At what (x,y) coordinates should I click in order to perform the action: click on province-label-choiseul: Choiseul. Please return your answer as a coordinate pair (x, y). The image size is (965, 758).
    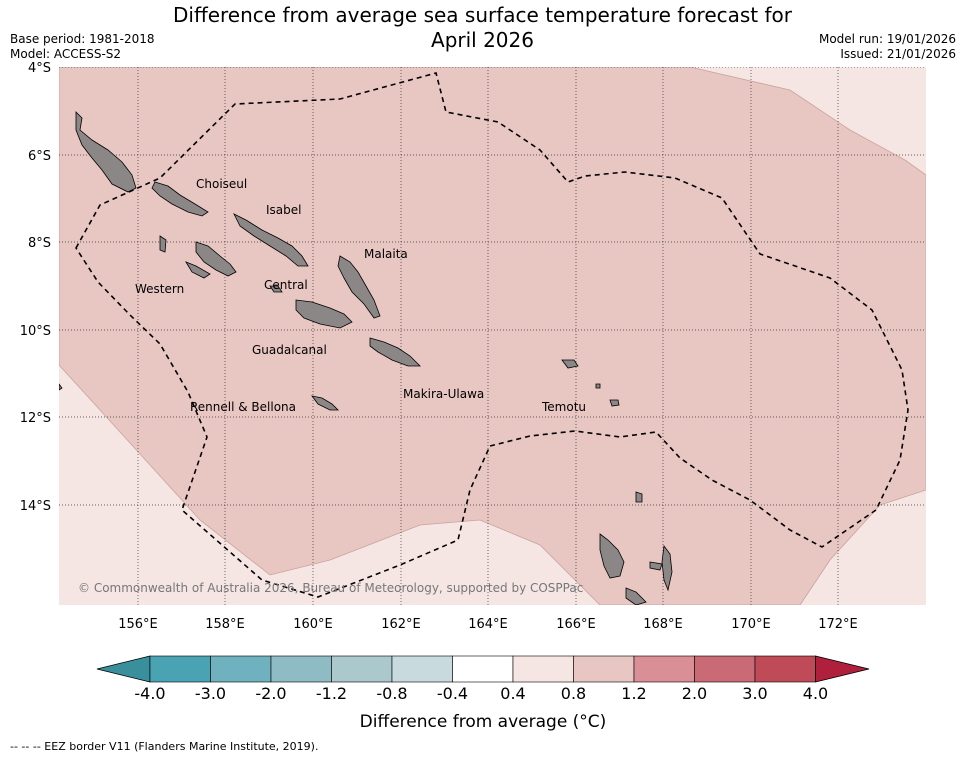
    Looking at the image, I should click on (221, 184).